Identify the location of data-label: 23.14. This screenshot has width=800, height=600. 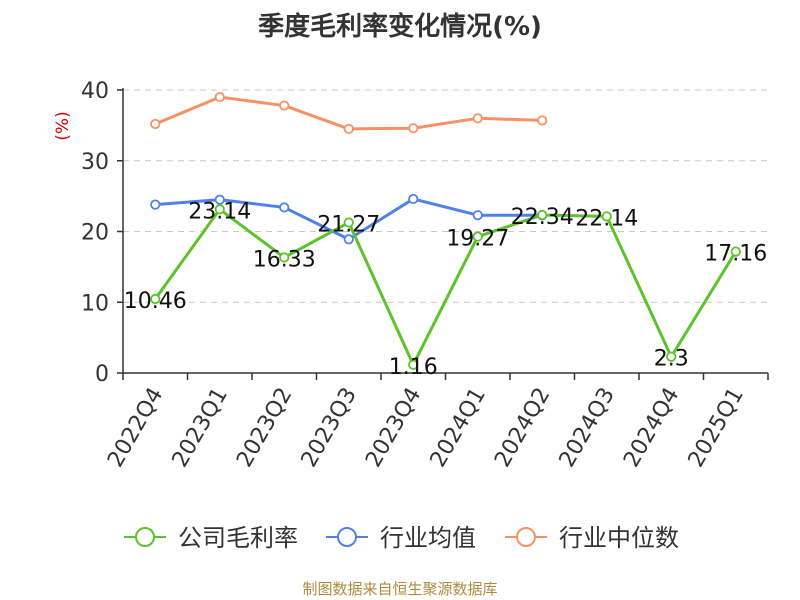
(219, 211).